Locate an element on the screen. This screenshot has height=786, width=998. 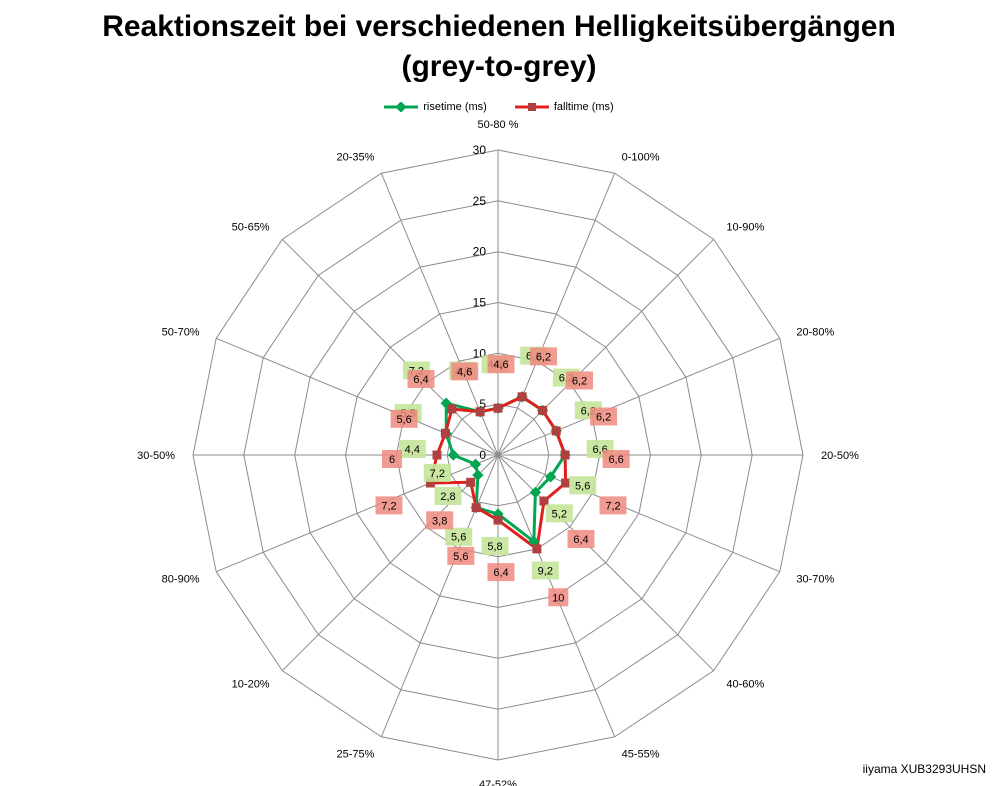
risetime-data-label: 9,2 is located at coordinates (545, 572).